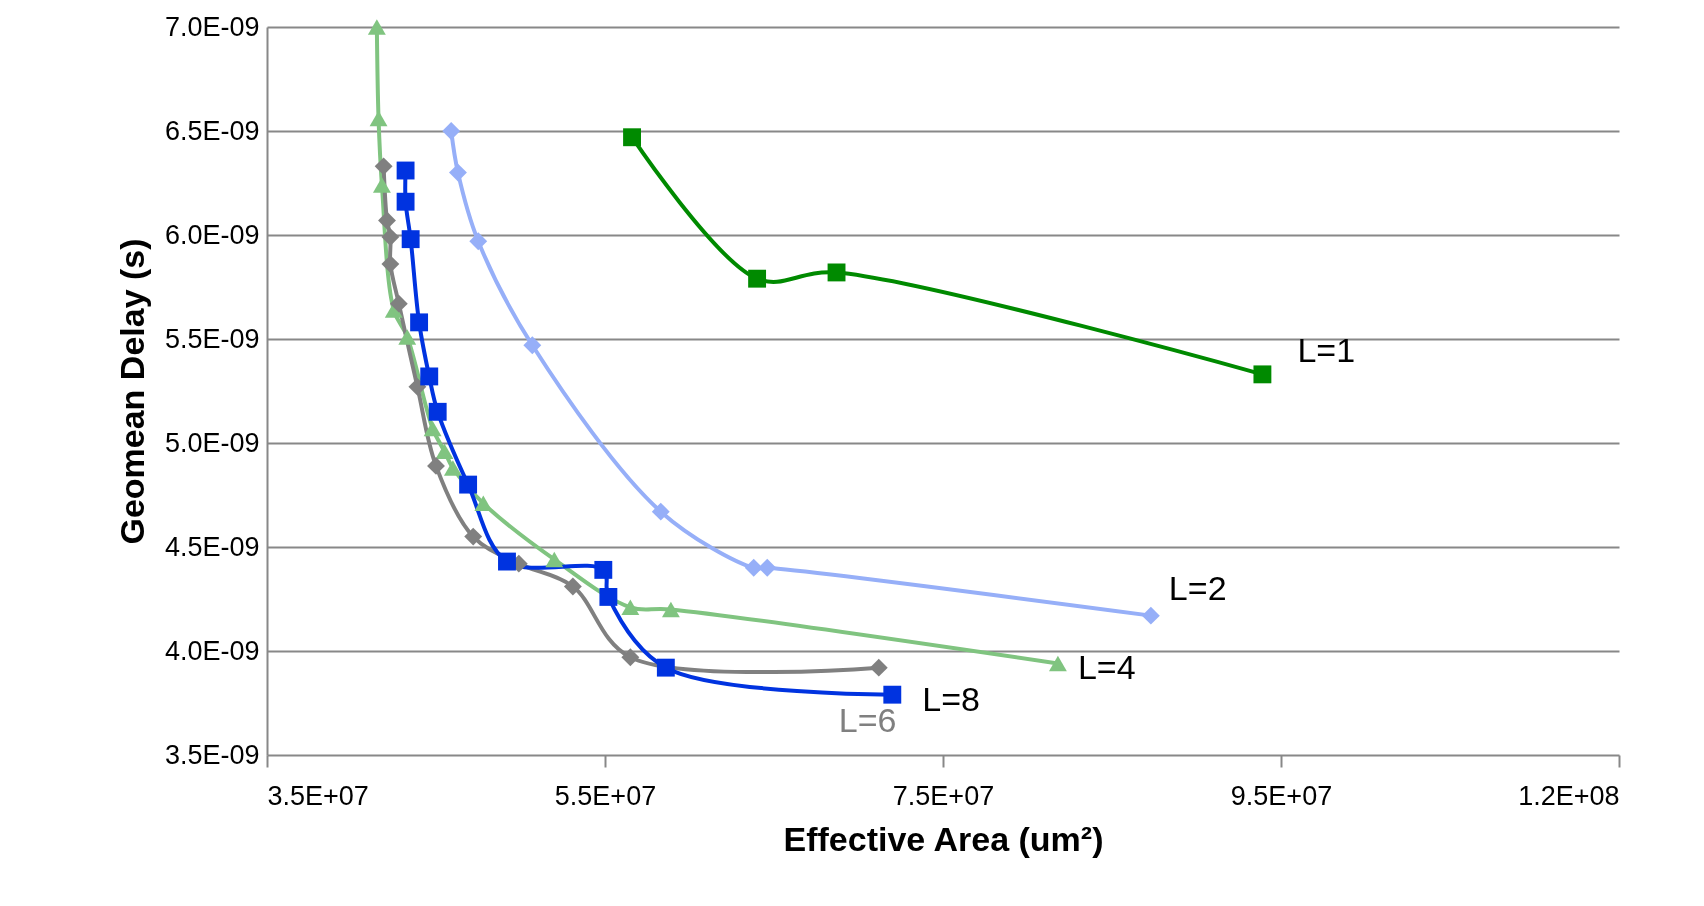 The image size is (1704, 906). What do you see at coordinates (131, 391) in the screenshot?
I see `y-axis-title: Geomean Delay (s)` at bounding box center [131, 391].